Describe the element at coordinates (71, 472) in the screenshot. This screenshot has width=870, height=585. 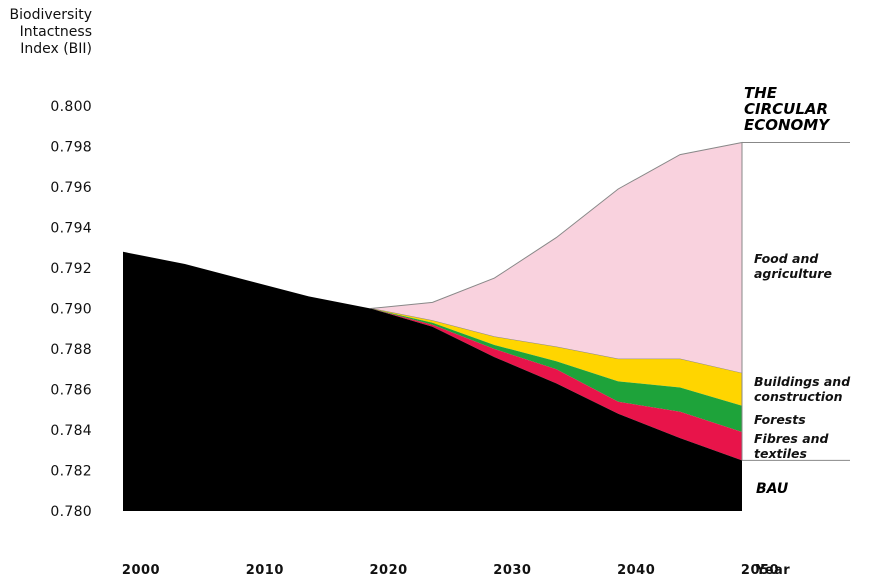
I see `y-tick-label: 0.782` at that location.